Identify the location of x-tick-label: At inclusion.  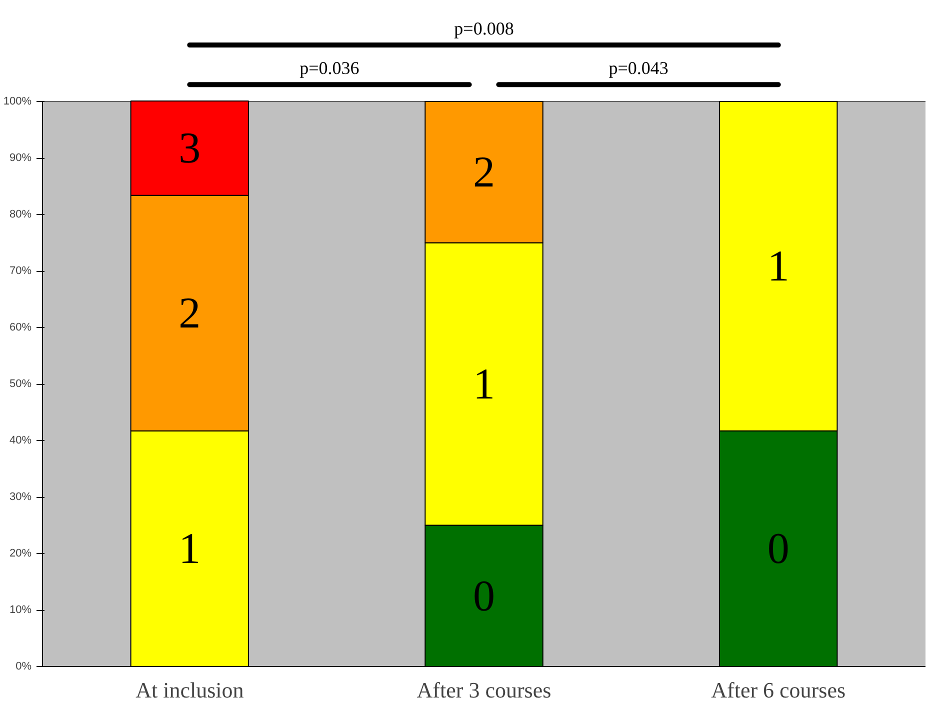
(190, 690).